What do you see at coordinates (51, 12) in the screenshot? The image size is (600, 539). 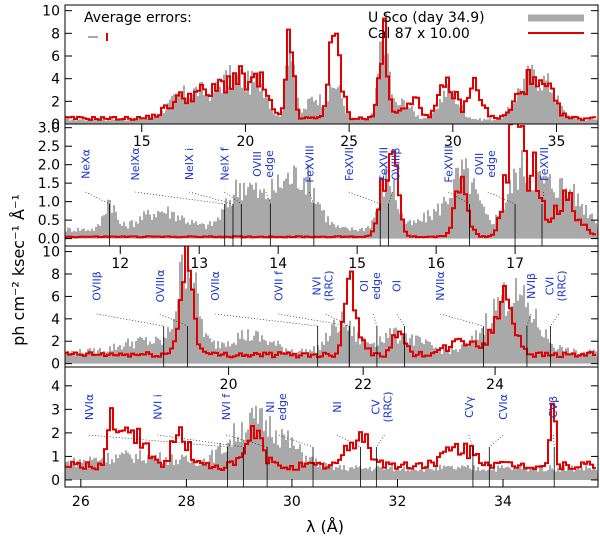 I see `panel-0-ytick-label-5: 10` at bounding box center [51, 12].